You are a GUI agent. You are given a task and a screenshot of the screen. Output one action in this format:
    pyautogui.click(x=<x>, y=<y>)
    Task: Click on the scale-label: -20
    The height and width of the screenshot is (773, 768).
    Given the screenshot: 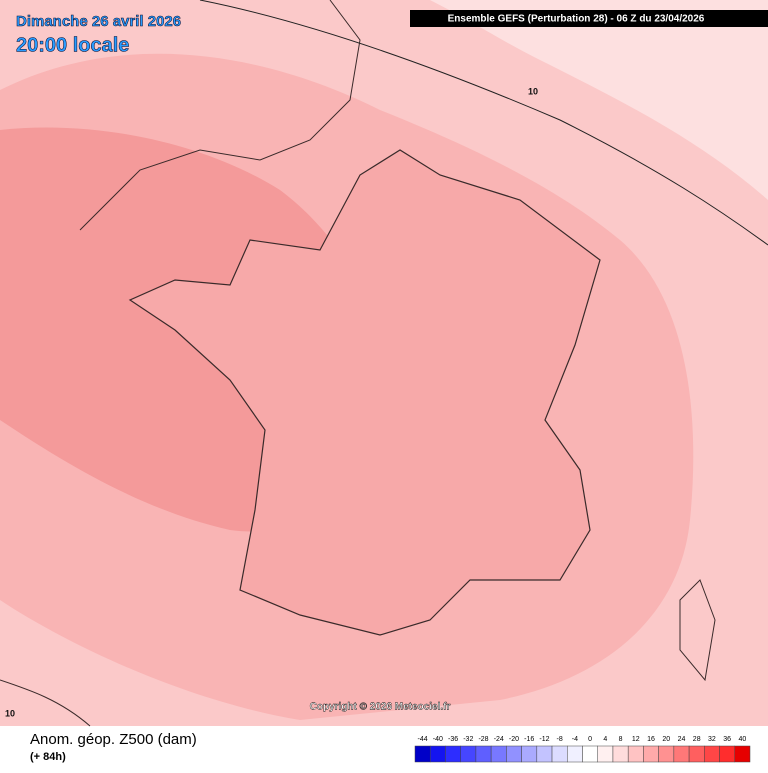 What is the action you would take?
    pyautogui.click(x=514, y=739)
    